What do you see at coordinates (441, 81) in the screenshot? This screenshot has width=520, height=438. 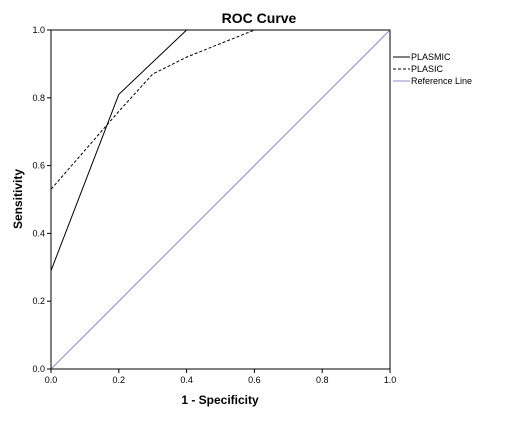 I see `legend-label: Reference Line` at bounding box center [441, 81].